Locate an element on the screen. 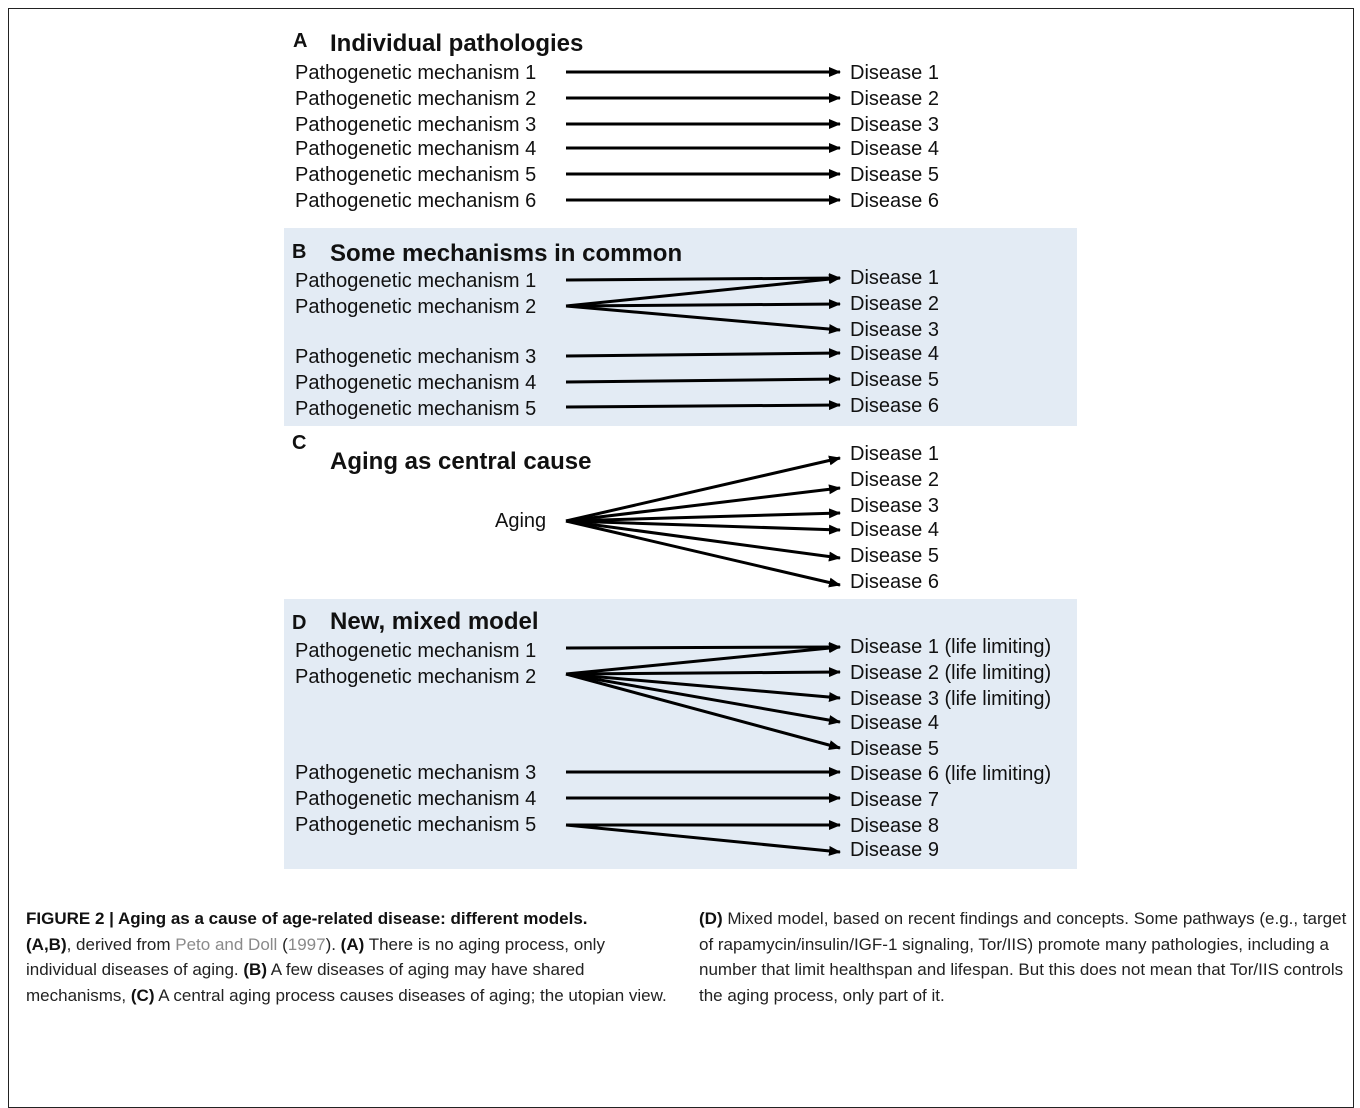 Image resolution: width=1360 pixels, height=1108 pixels. panel-c-title: Aging as central cause is located at coordinates (461, 461).